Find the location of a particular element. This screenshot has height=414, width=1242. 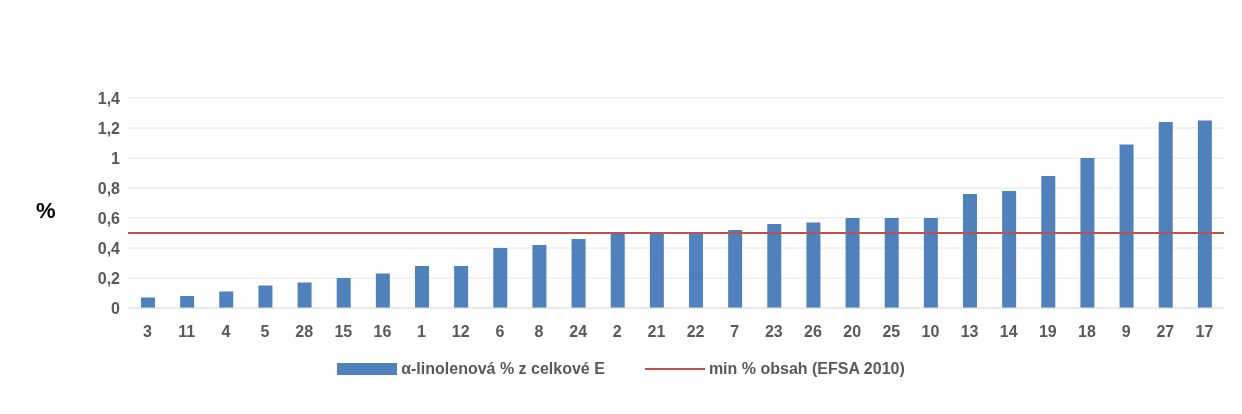

x-tick-label: 16 is located at coordinates (382, 332).